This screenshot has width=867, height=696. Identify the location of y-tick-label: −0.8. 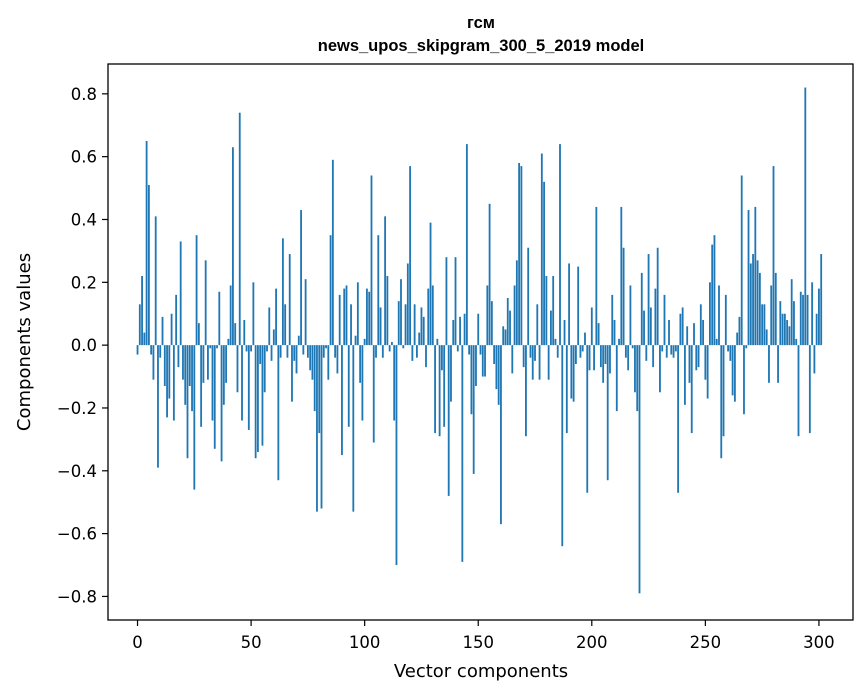
(77, 596).